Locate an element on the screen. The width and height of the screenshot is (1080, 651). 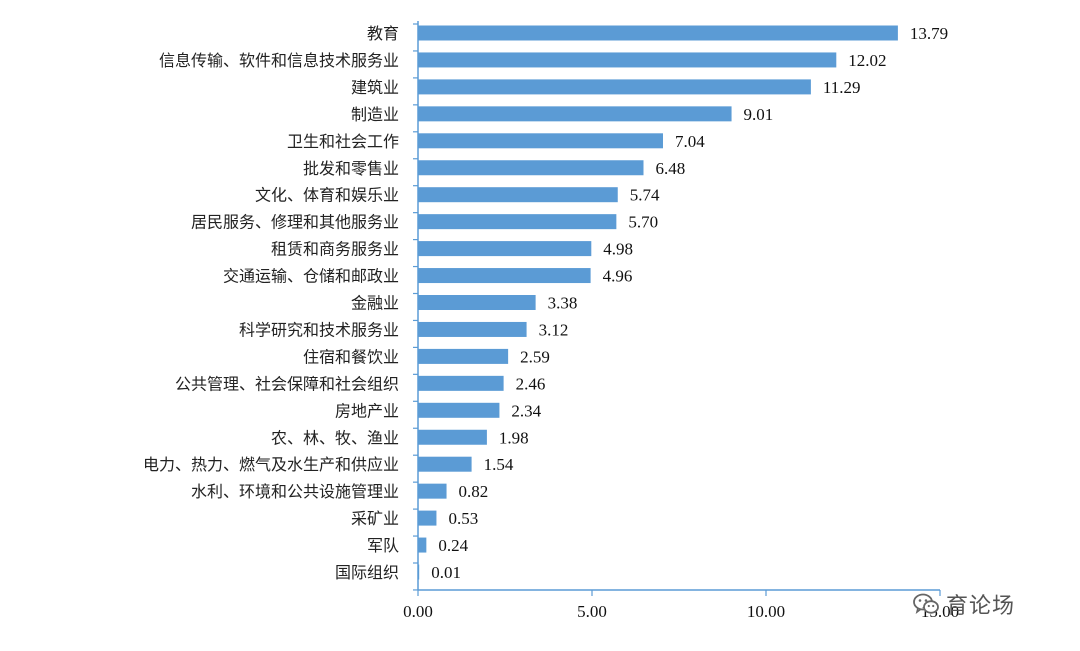
value-label: 1.98 is located at coordinates (514, 437).